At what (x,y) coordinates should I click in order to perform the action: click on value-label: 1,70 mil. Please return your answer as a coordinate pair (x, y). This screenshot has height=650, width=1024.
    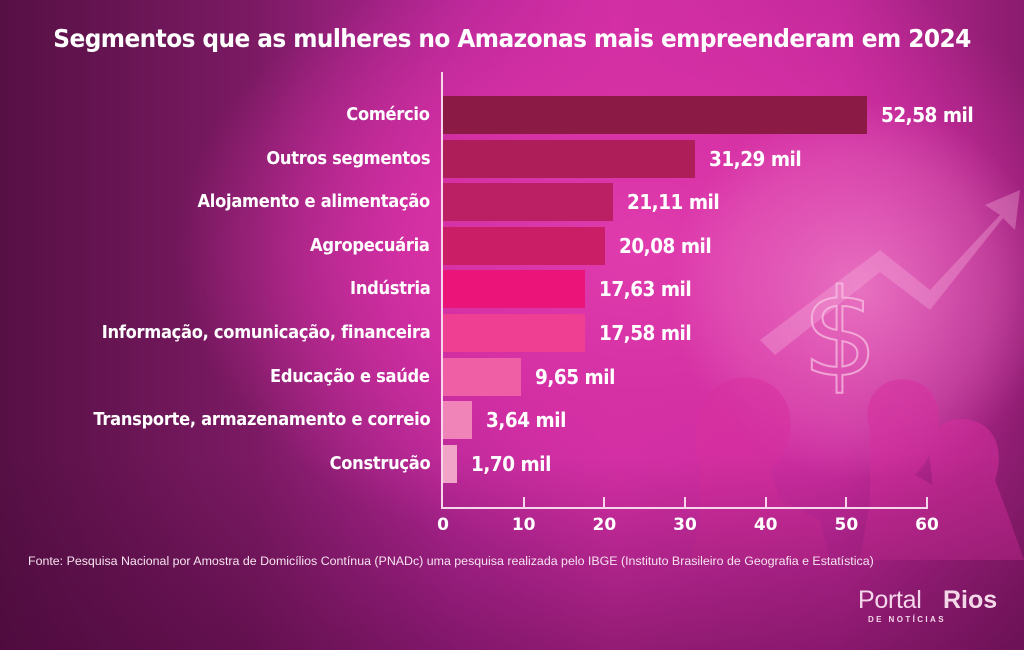
    Looking at the image, I should click on (510, 463).